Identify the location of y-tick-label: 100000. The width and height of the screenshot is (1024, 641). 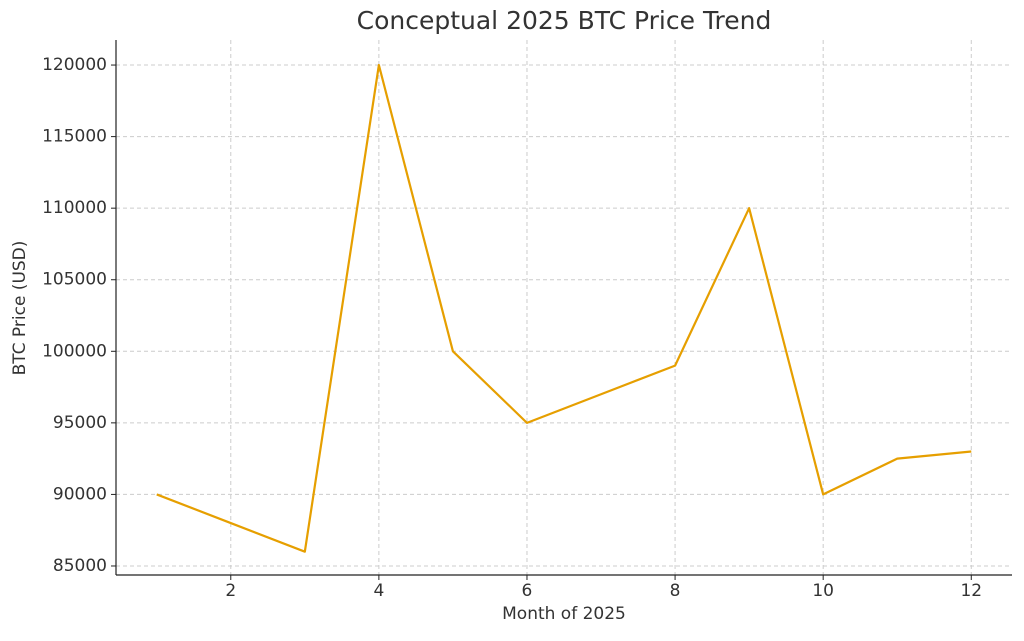
(74, 351).